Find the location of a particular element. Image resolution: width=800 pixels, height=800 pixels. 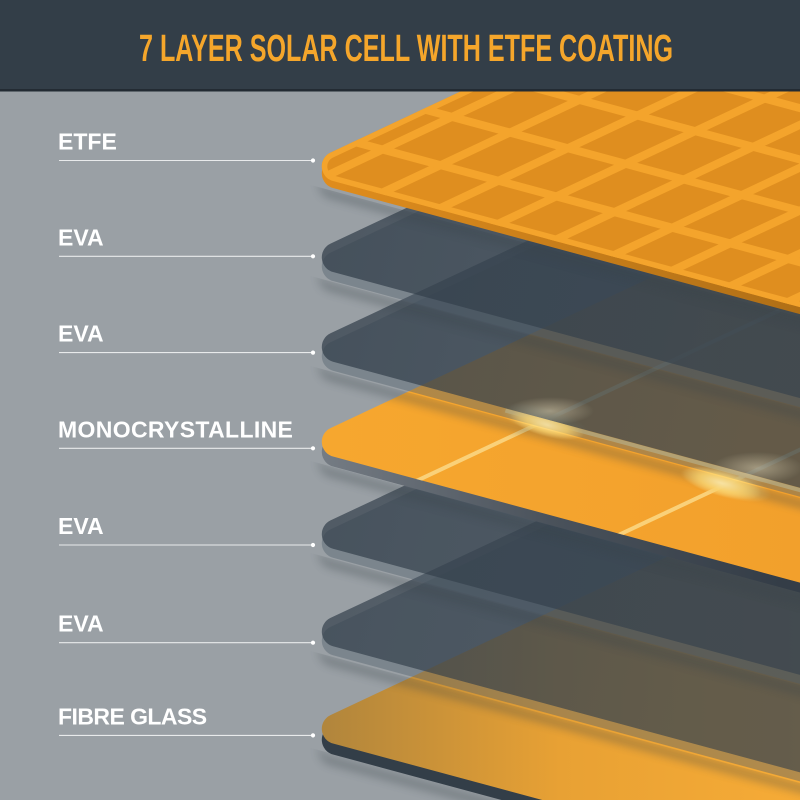

svg-text:7 LAYER SOLAR CELL WITH ETFE C: 7 LAYER SOLAR CELL WITH ETFE COATING is located at coordinates (406, 49).